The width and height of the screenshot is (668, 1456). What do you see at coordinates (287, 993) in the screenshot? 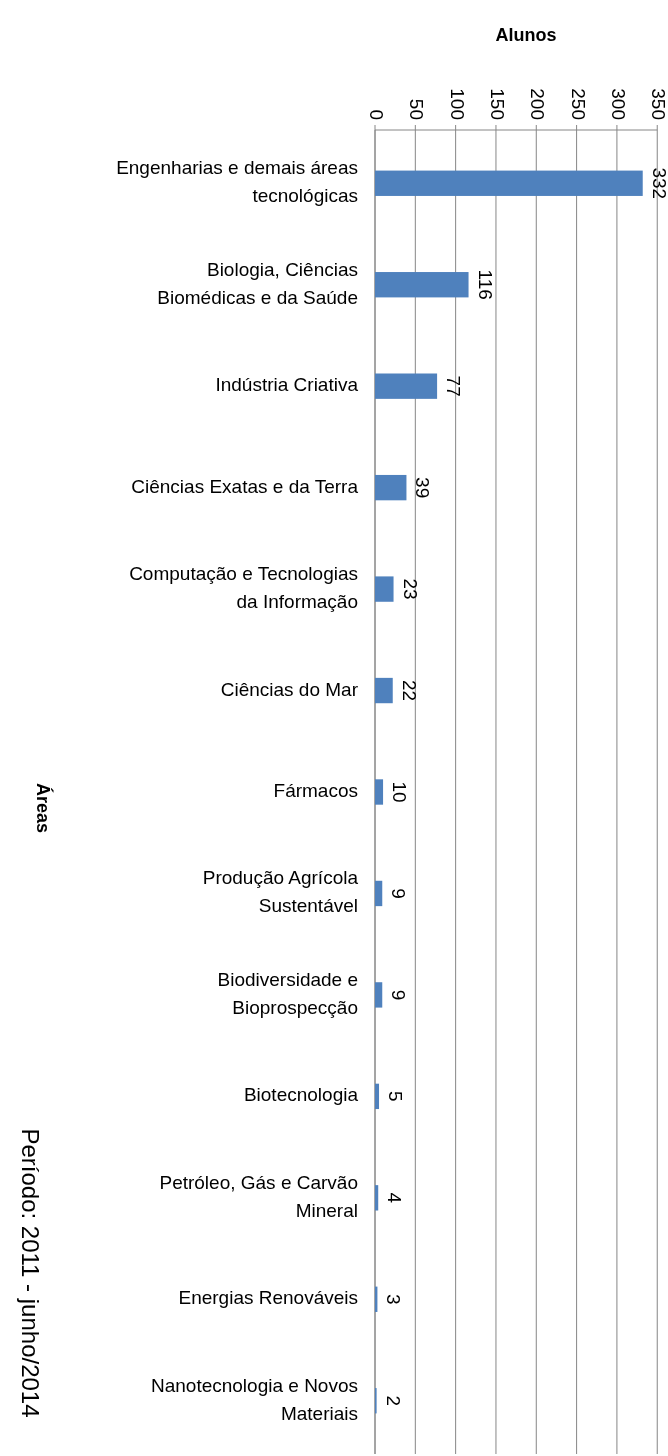
I see `y-tick-label: Biodiversidade e Bioprospecção` at bounding box center [287, 993].